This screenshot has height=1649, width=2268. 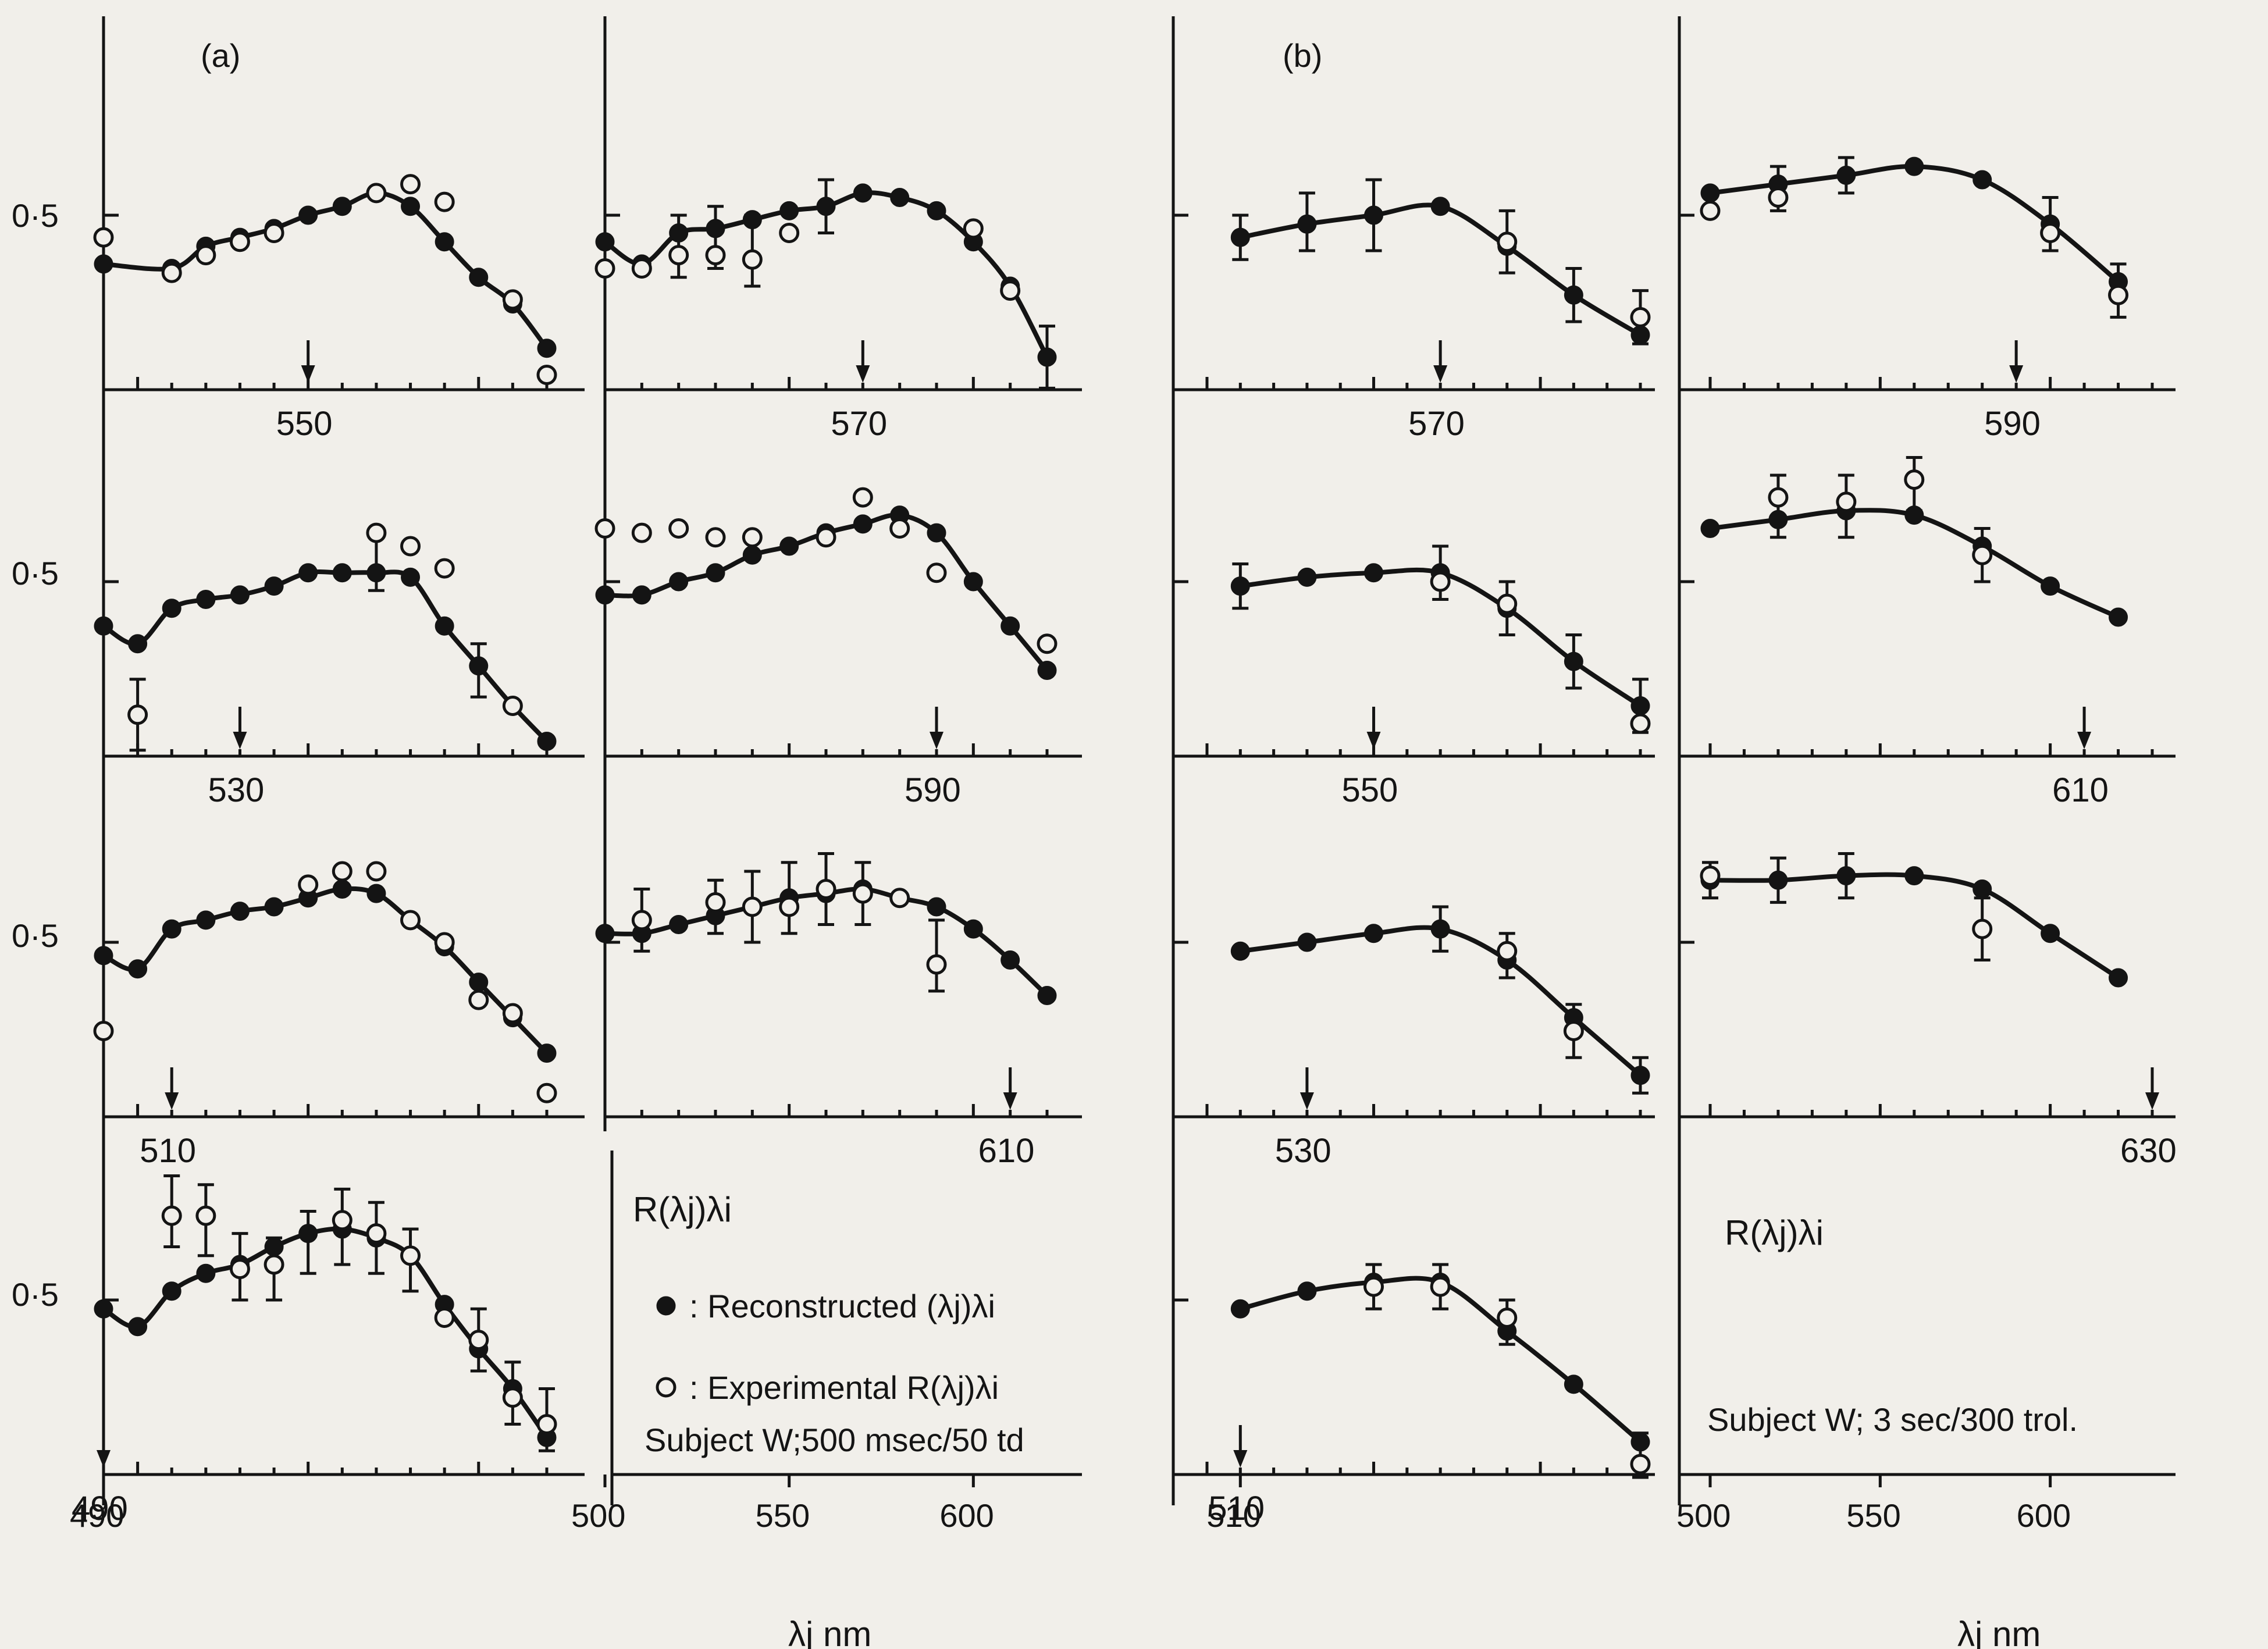 What do you see at coordinates (844, 1387) in the screenshot?
I see `legend-experimental: : Experimental R(λj)λi` at bounding box center [844, 1387].